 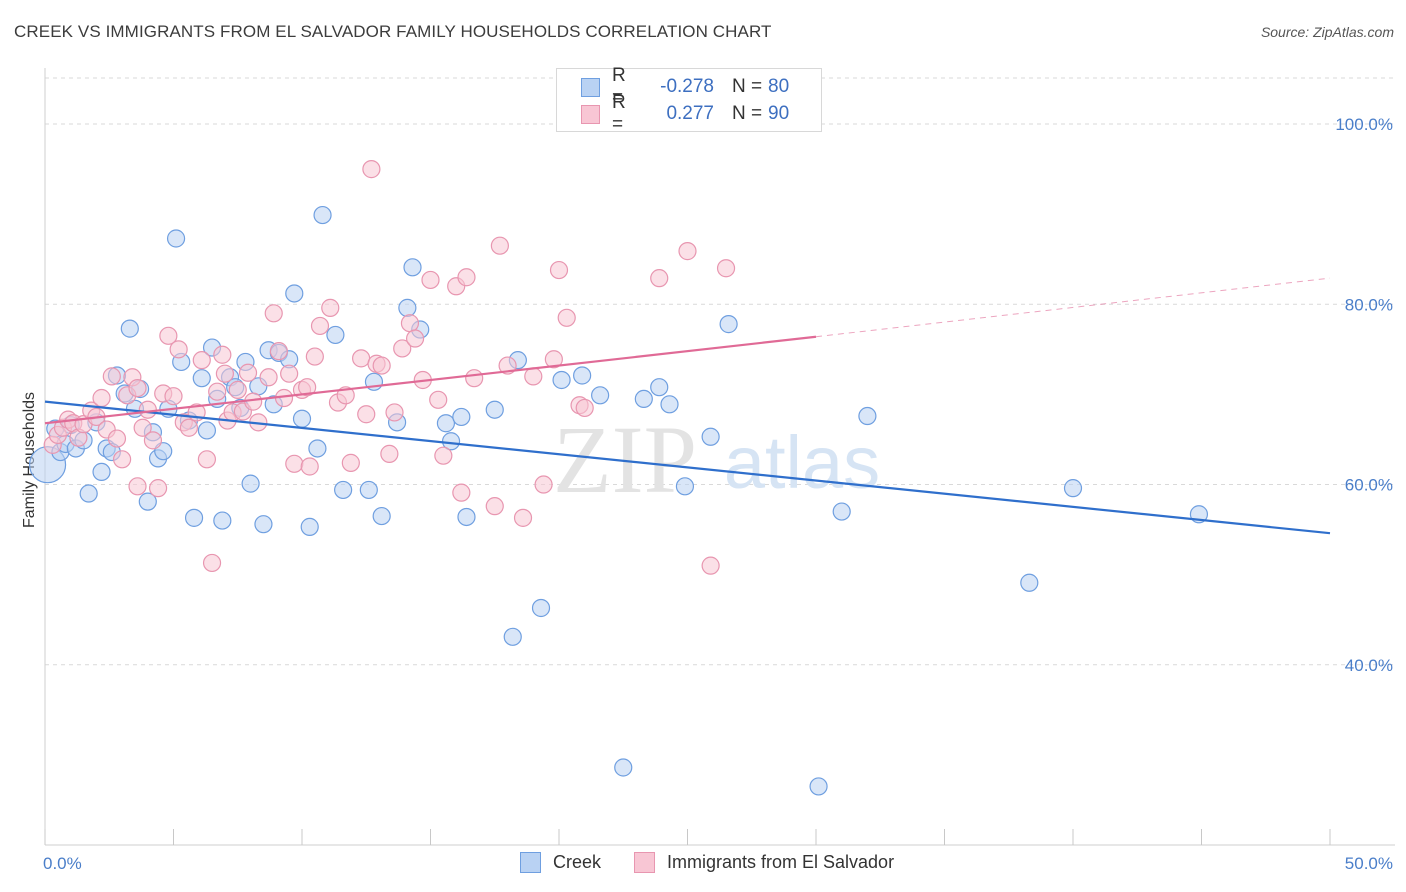 I want to click on r-value: 0.277, so click(x=690, y=113).